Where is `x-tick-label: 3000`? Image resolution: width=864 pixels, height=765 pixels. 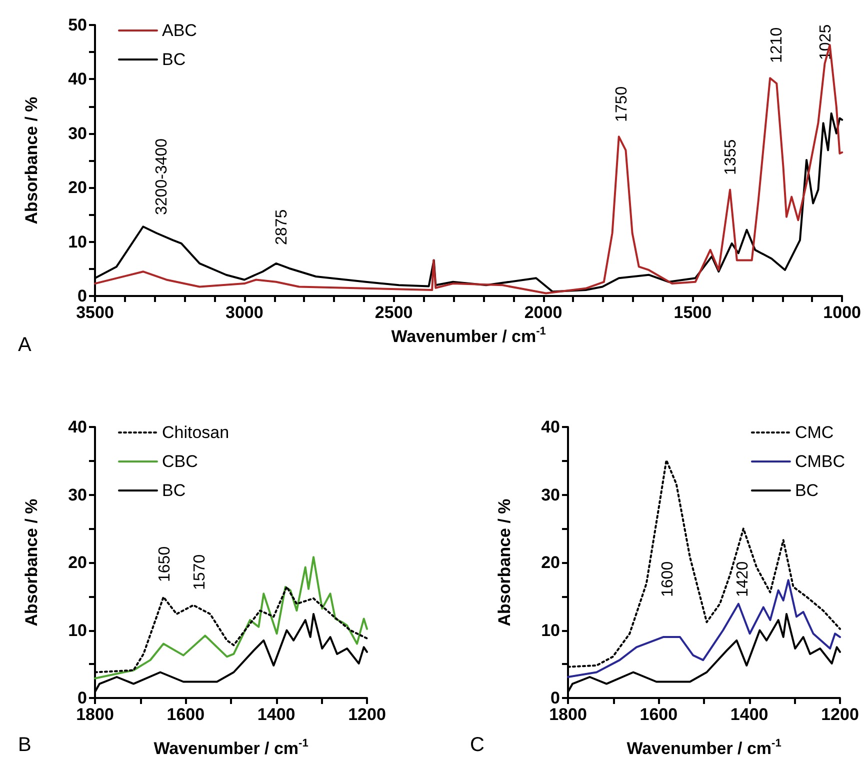
x-tick-label: 3000 is located at coordinates (245, 312).